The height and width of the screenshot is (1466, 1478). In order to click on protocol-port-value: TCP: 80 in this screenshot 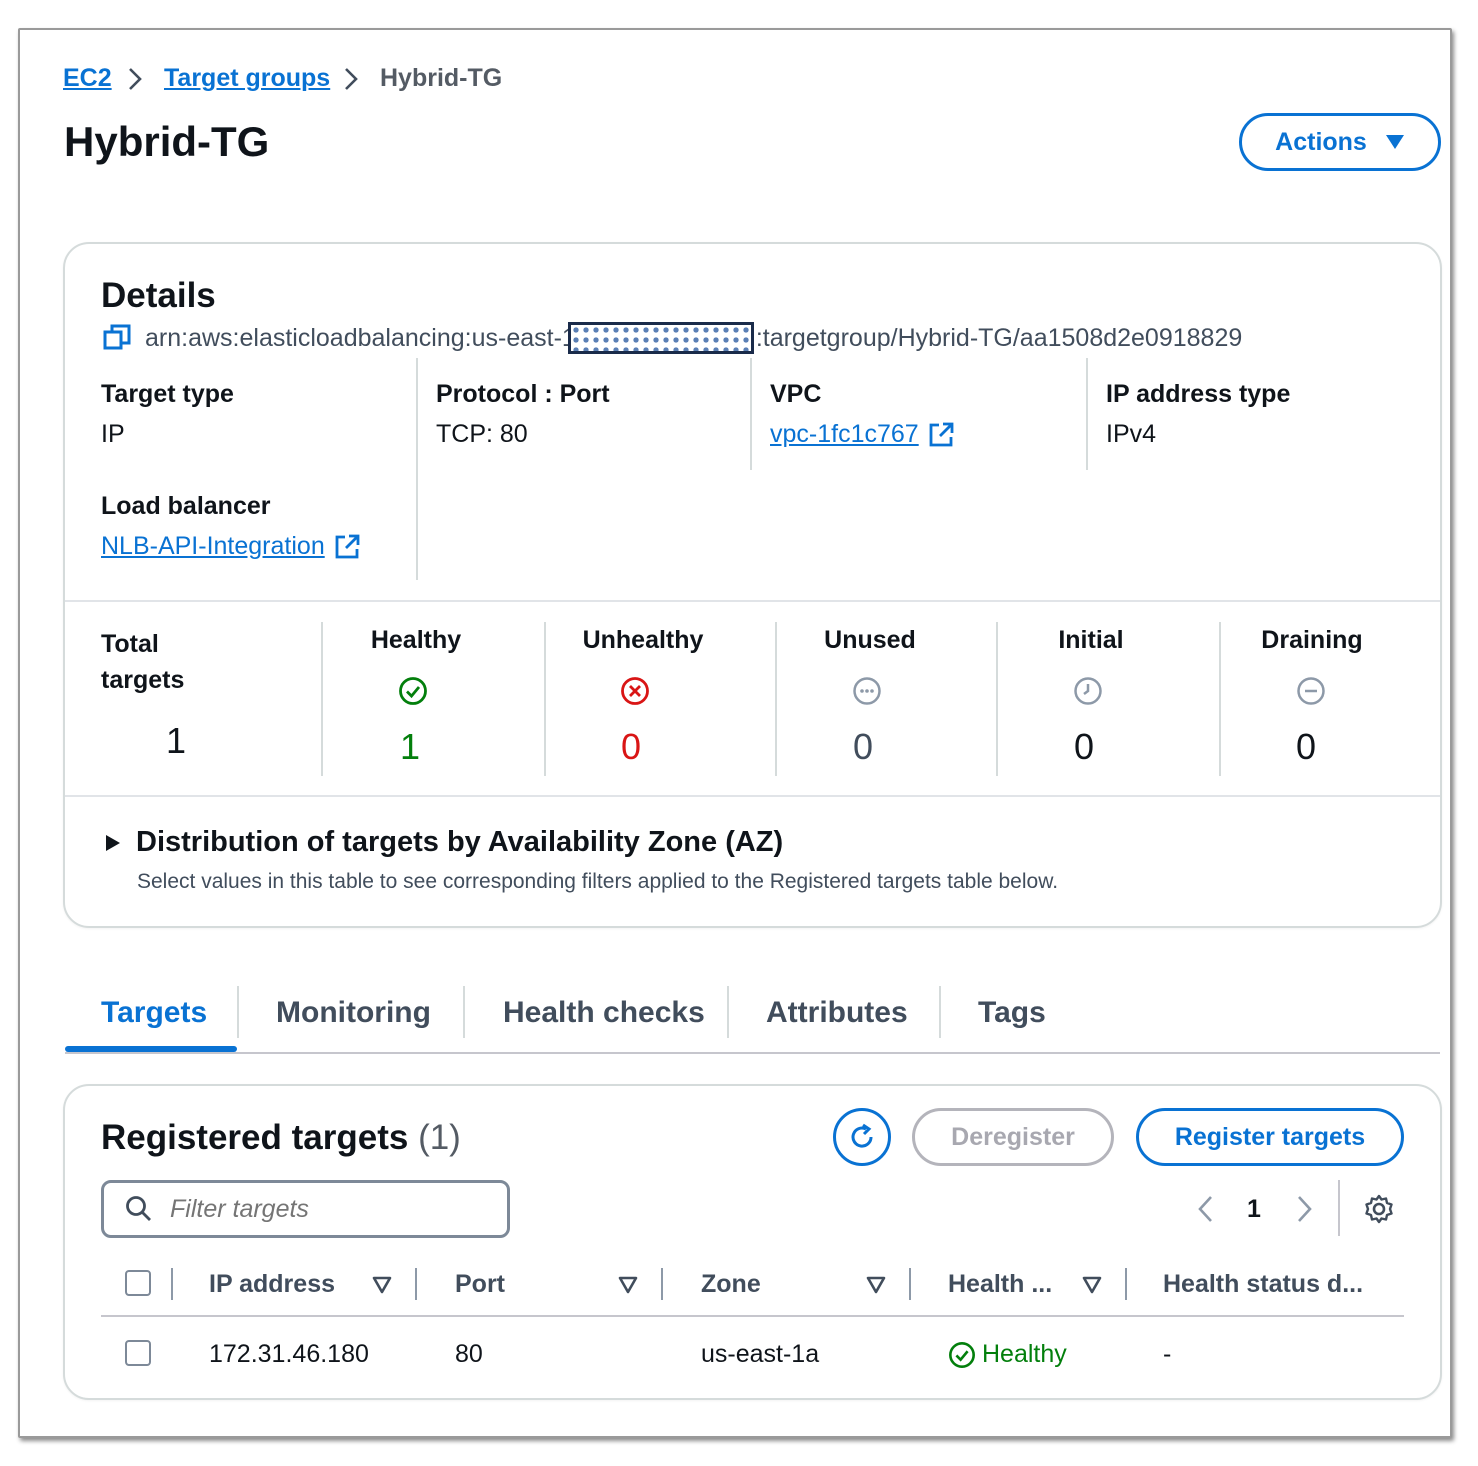, I will do `click(482, 434)`.